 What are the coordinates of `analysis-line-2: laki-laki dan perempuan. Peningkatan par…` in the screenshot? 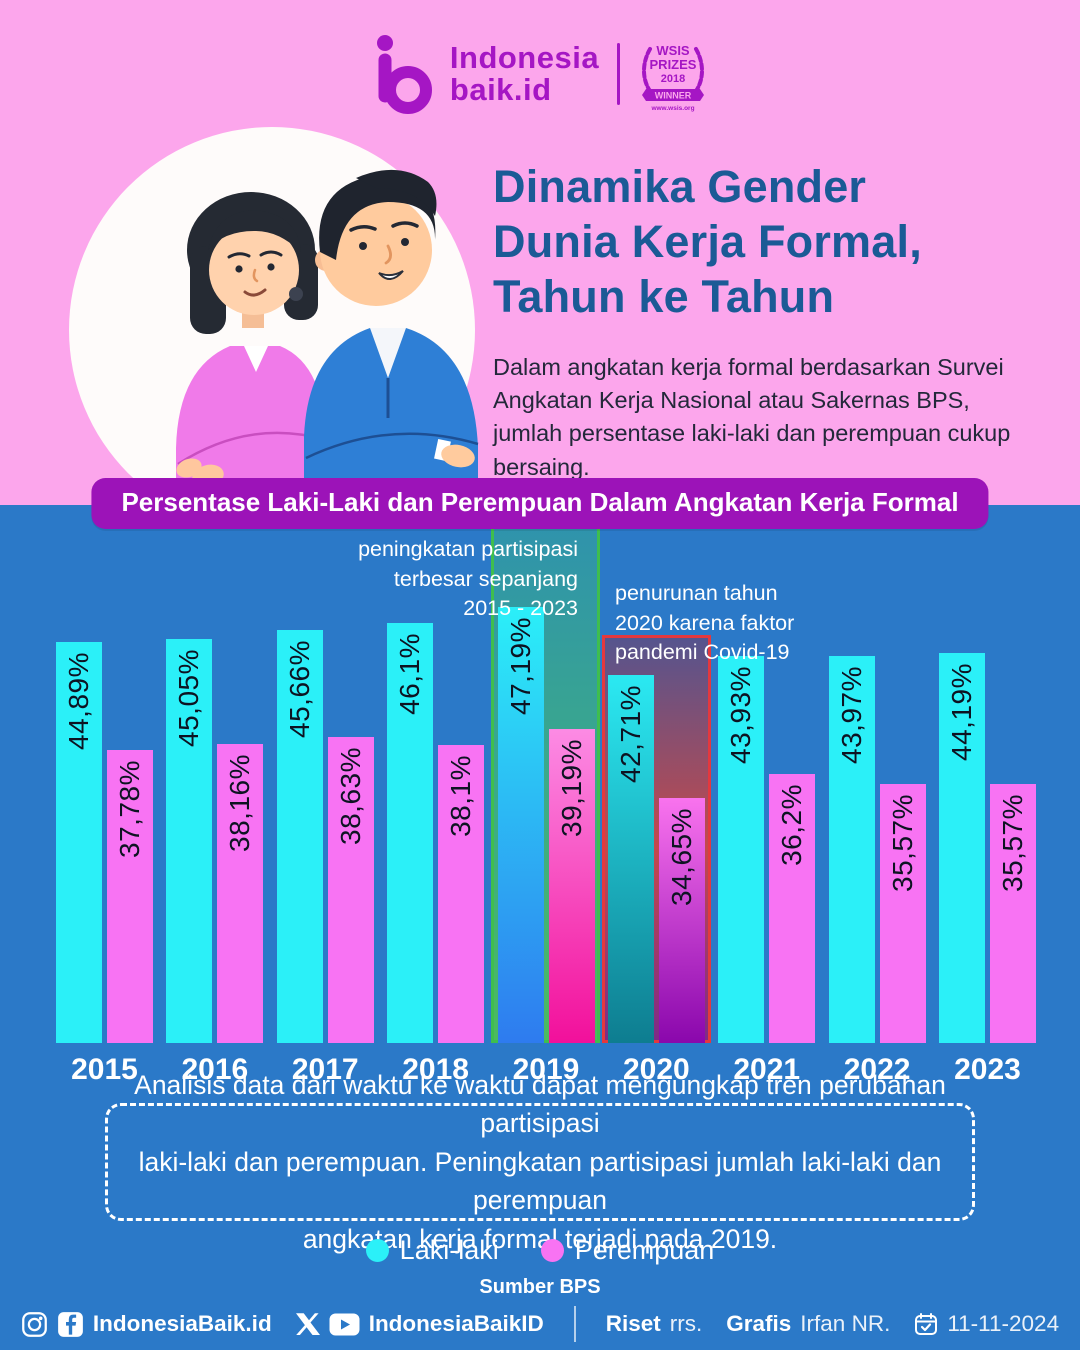 It's located at (540, 1181).